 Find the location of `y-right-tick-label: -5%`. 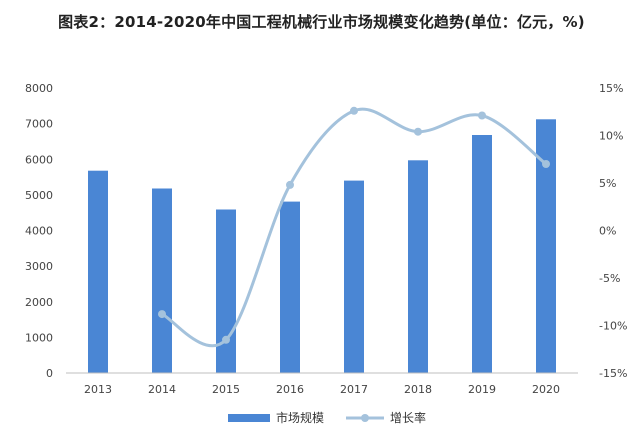

y-right-tick-label: -5% is located at coordinates (609, 278).